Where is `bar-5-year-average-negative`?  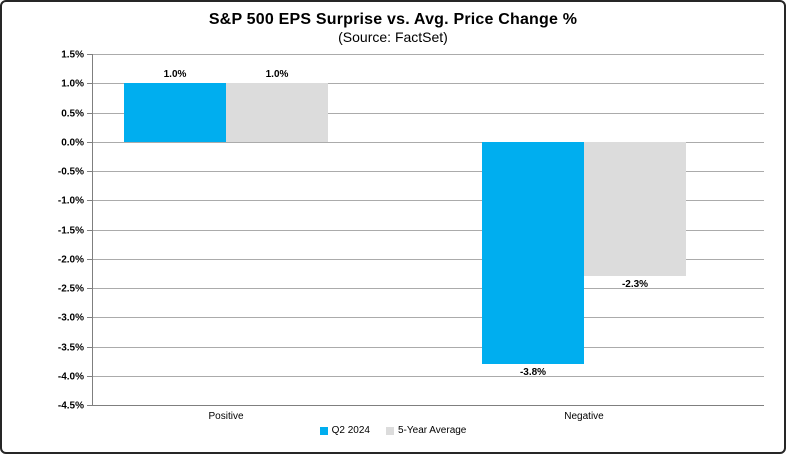 bar-5-year-average-negative is located at coordinates (635, 209).